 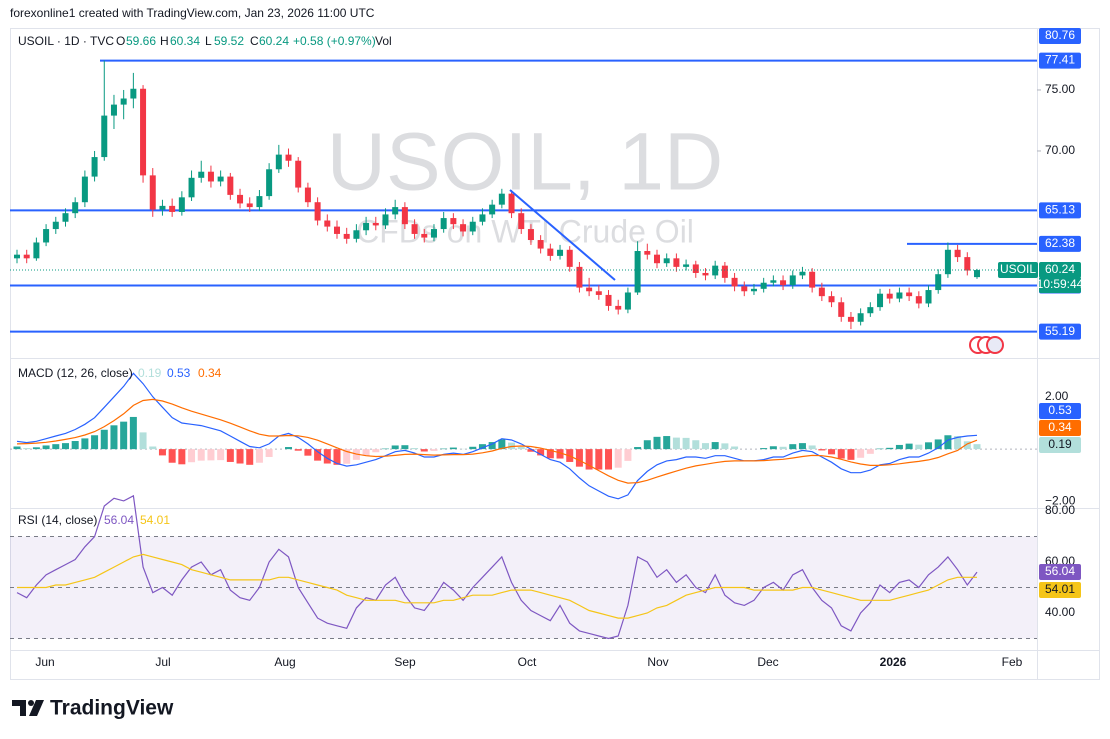 What do you see at coordinates (284, 662) in the screenshot?
I see `x-tick-label: Aug` at bounding box center [284, 662].